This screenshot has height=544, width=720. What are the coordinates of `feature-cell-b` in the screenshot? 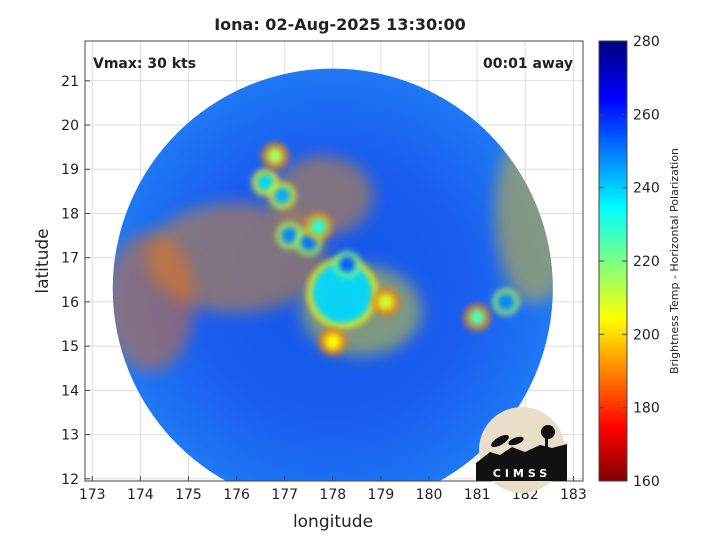 It's located at (265, 182).